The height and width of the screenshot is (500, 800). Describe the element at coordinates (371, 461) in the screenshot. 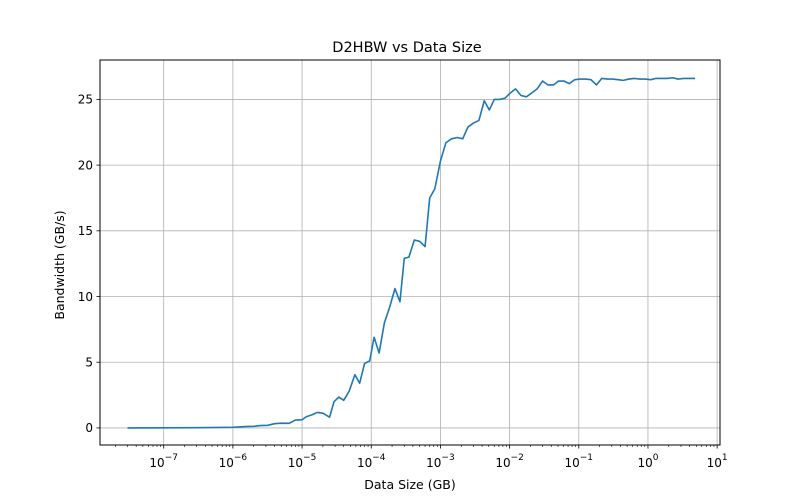

I see `x-tick-label: 10⁻⁴` at that location.